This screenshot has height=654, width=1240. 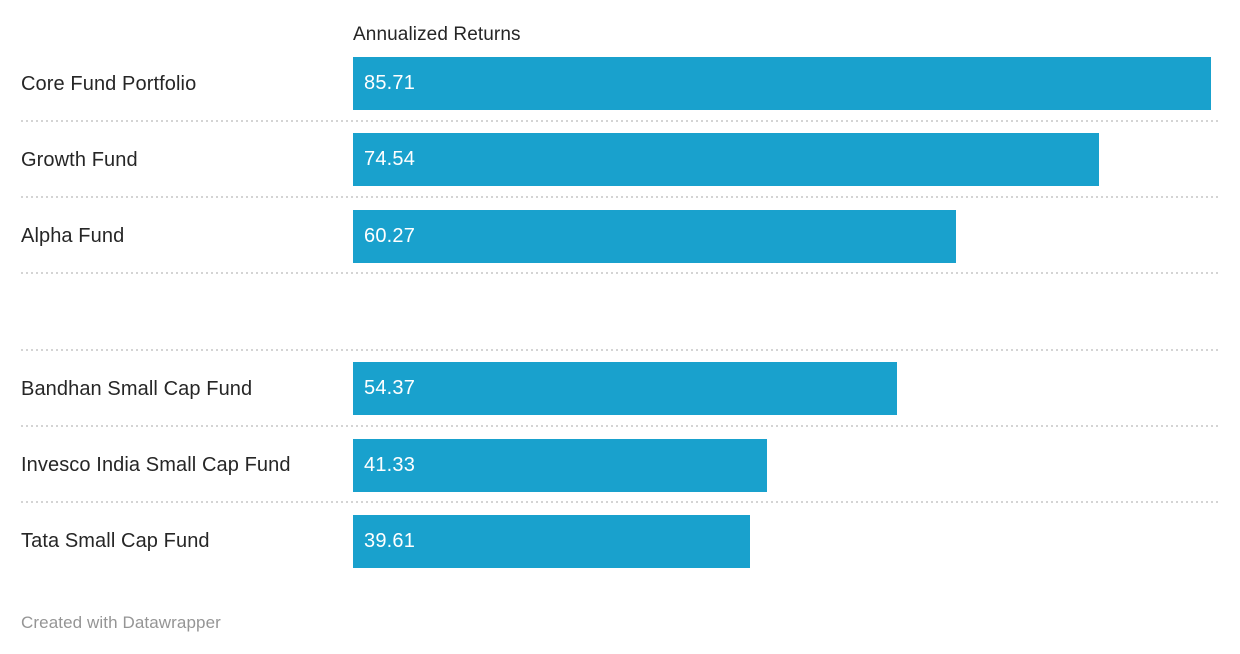 I want to click on row-label: Core Fund Portfolio, so click(x=109, y=83).